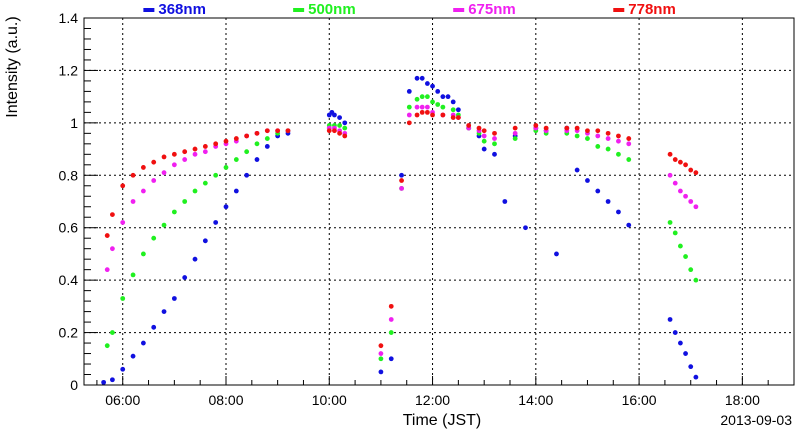  Describe the element at coordinates (69, 333) in the screenshot. I see `y-tick-label: 0.2` at that location.